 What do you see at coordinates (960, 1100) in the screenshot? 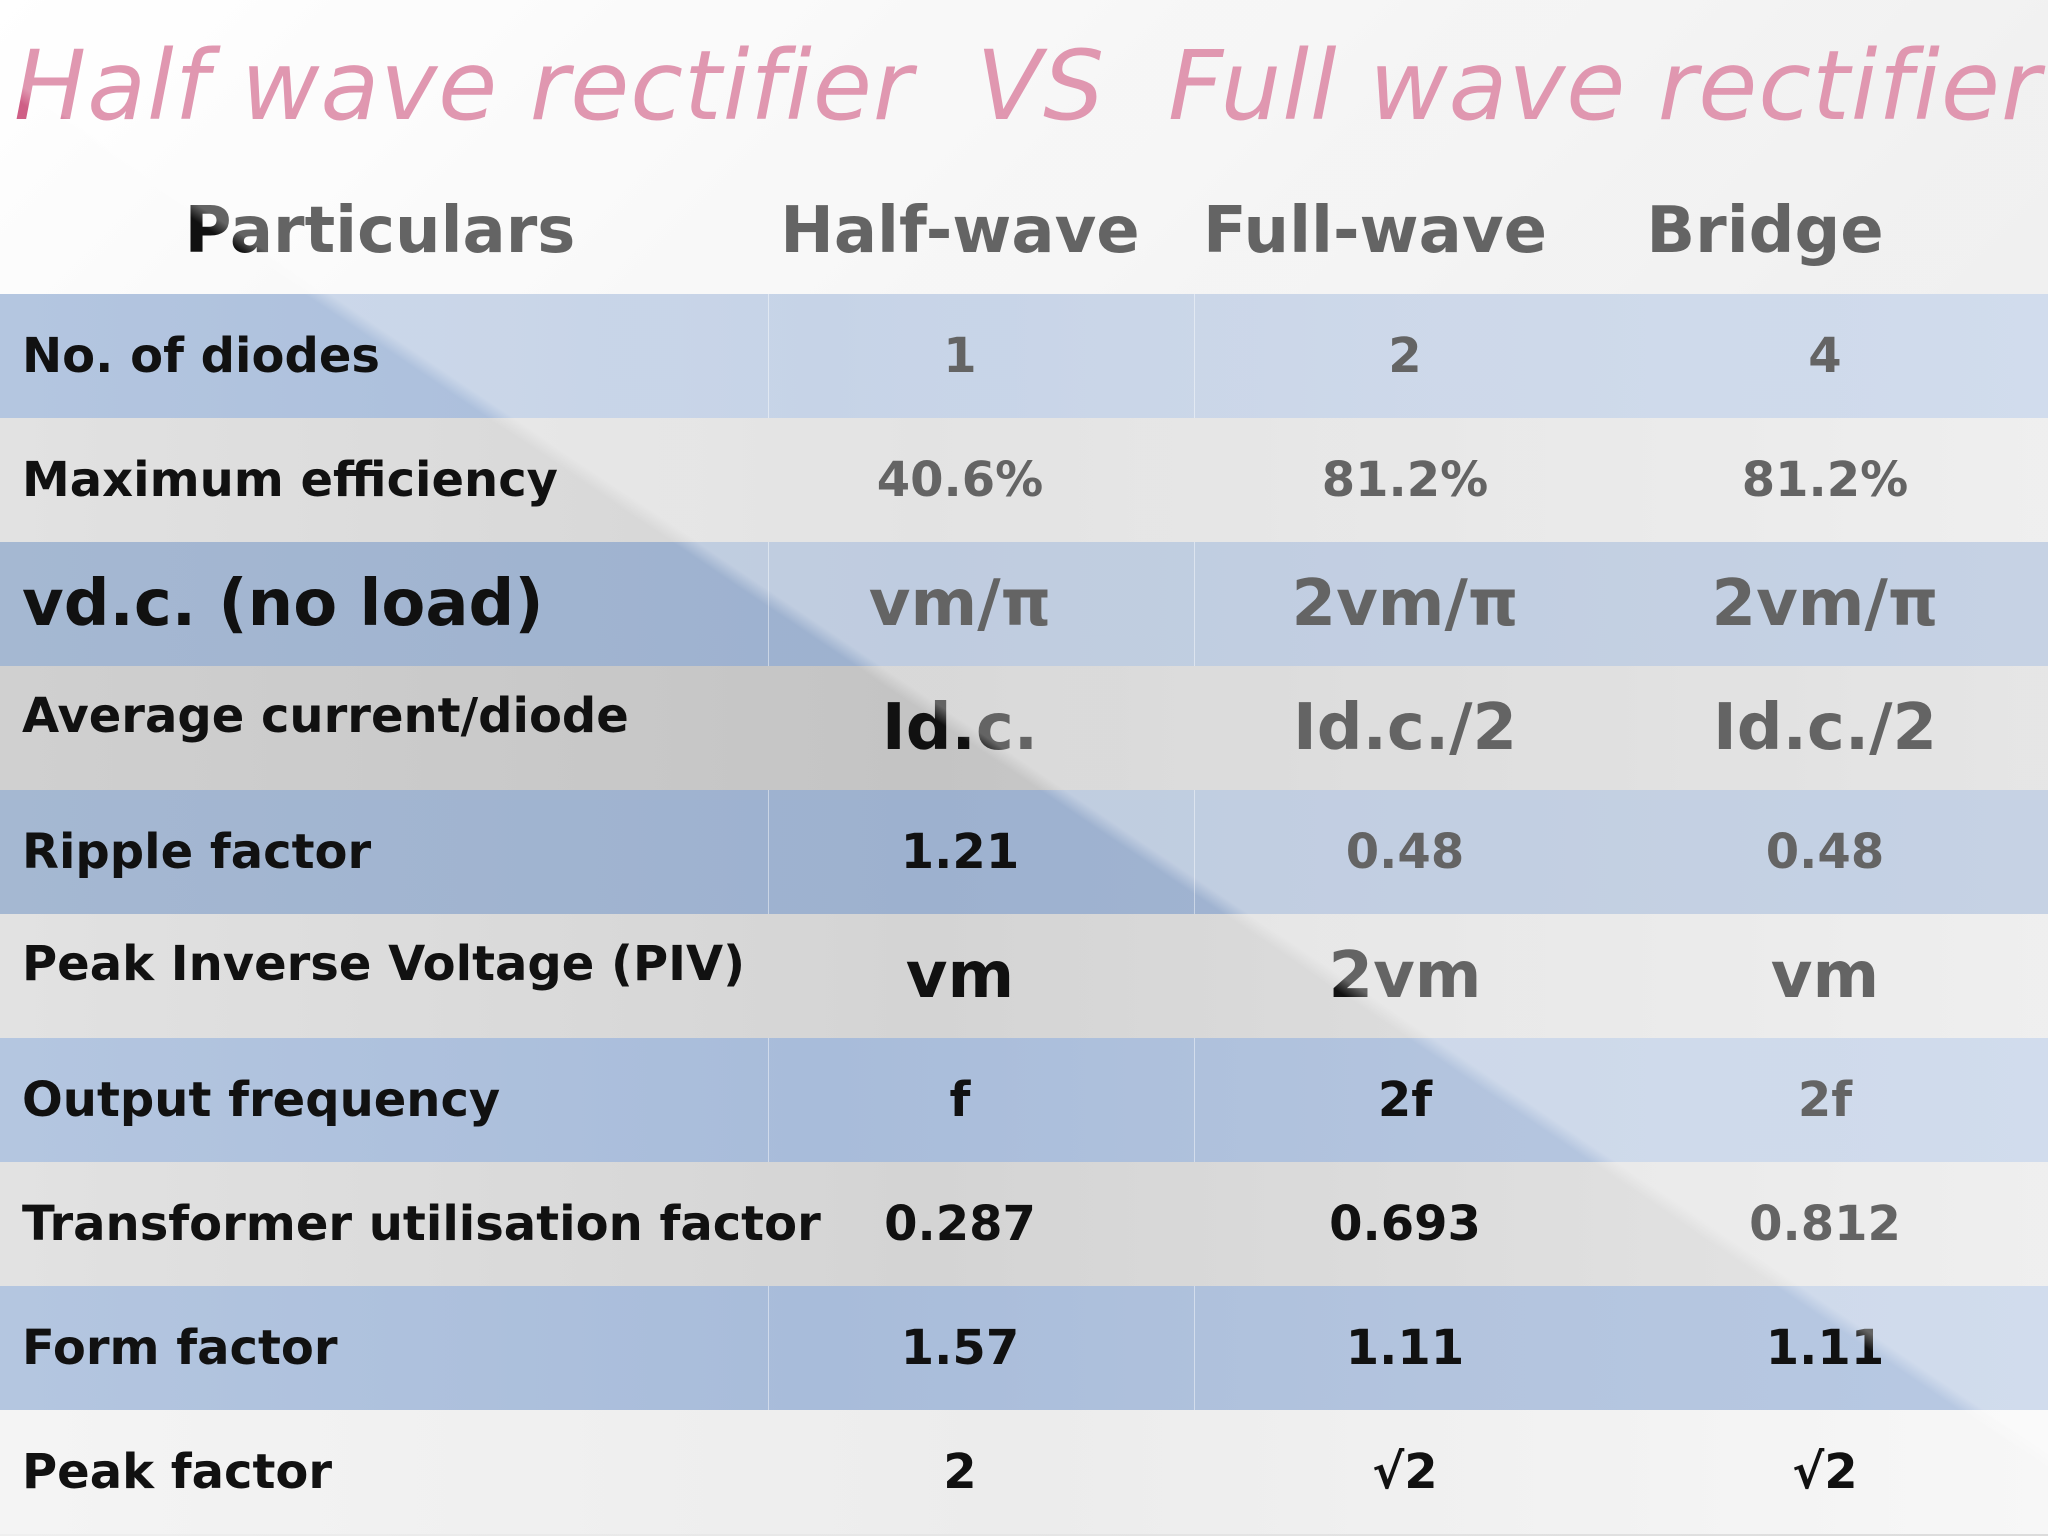
I see `half-wave-value: f` at bounding box center [960, 1100].